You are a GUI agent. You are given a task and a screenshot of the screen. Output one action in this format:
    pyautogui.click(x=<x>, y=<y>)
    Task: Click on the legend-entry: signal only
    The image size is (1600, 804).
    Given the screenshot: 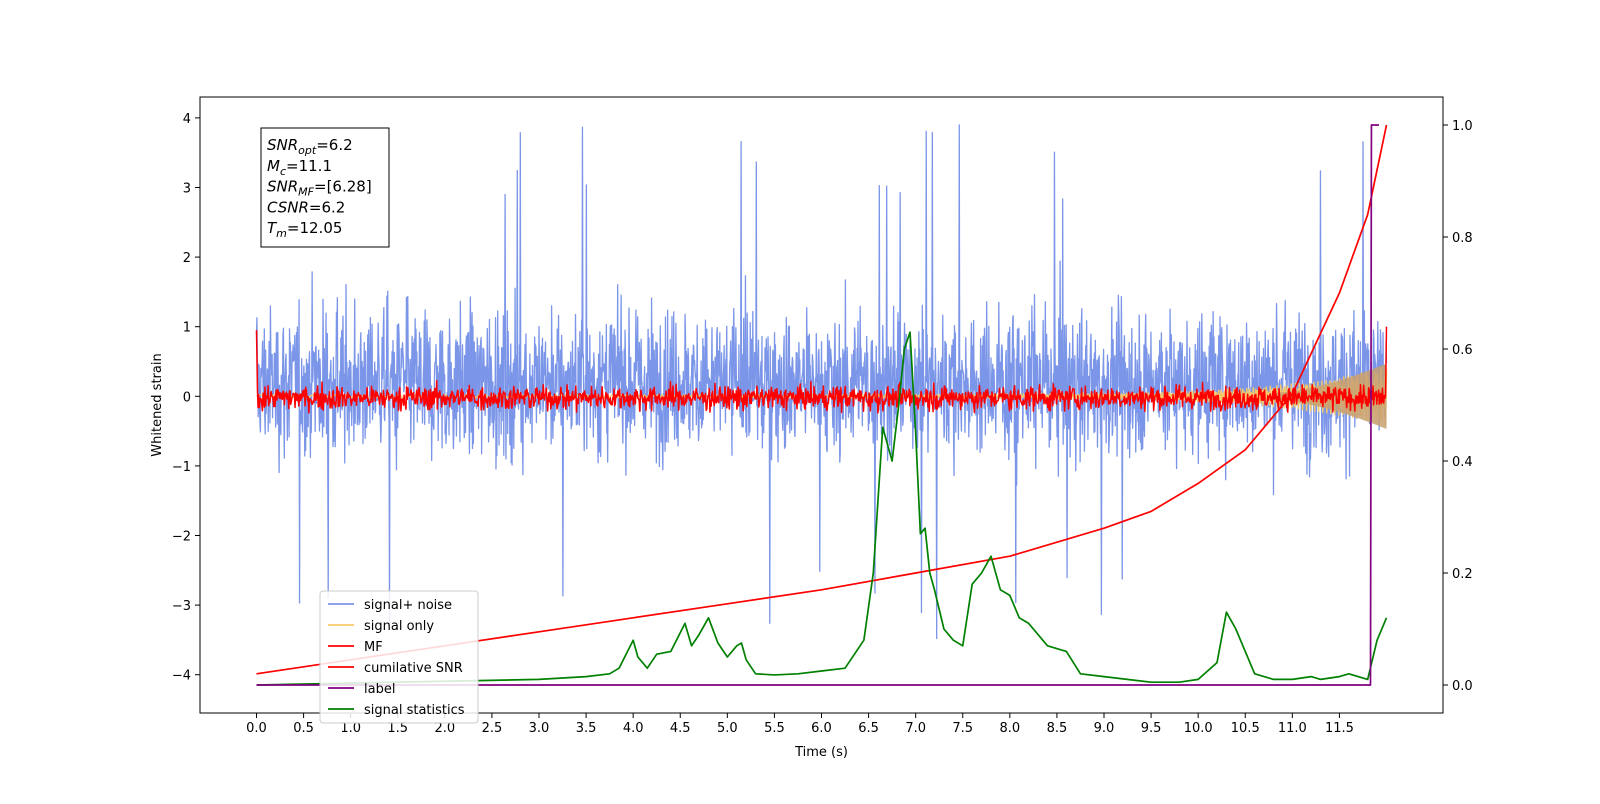 What is the action you would take?
    pyautogui.click(x=399, y=626)
    